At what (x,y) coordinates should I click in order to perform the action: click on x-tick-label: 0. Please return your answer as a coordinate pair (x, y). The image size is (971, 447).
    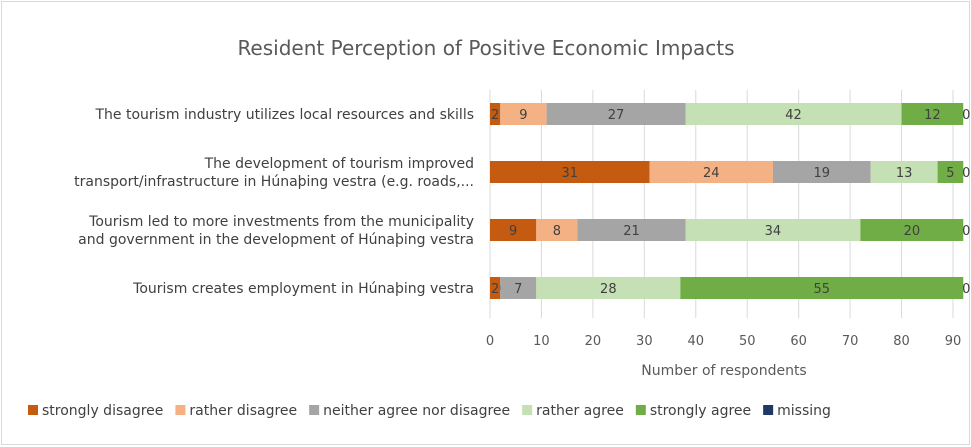
    Looking at the image, I should click on (490, 341).